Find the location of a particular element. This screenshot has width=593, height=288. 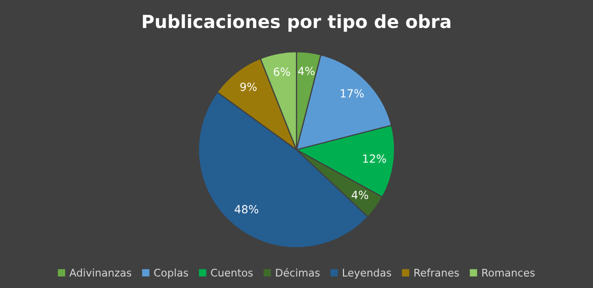

legend-label: Décimas is located at coordinates (298, 272).